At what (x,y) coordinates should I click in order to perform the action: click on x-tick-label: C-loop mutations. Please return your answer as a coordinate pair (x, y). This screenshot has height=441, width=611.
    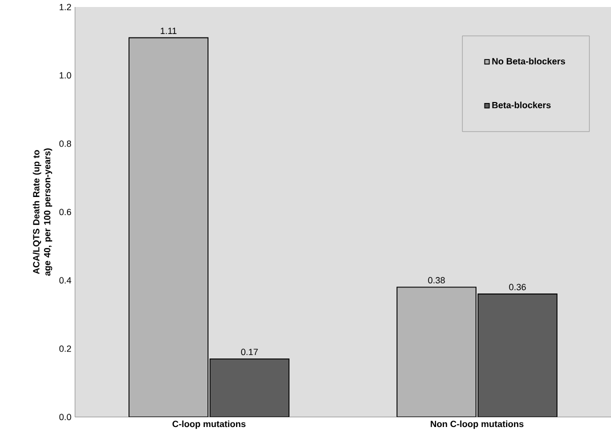
    Looking at the image, I should click on (209, 424).